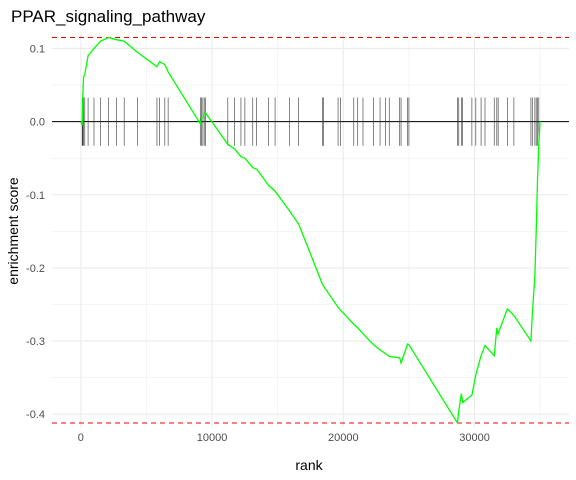  What do you see at coordinates (37, 49) in the screenshot?
I see `y-tick-label: 0.1` at bounding box center [37, 49].